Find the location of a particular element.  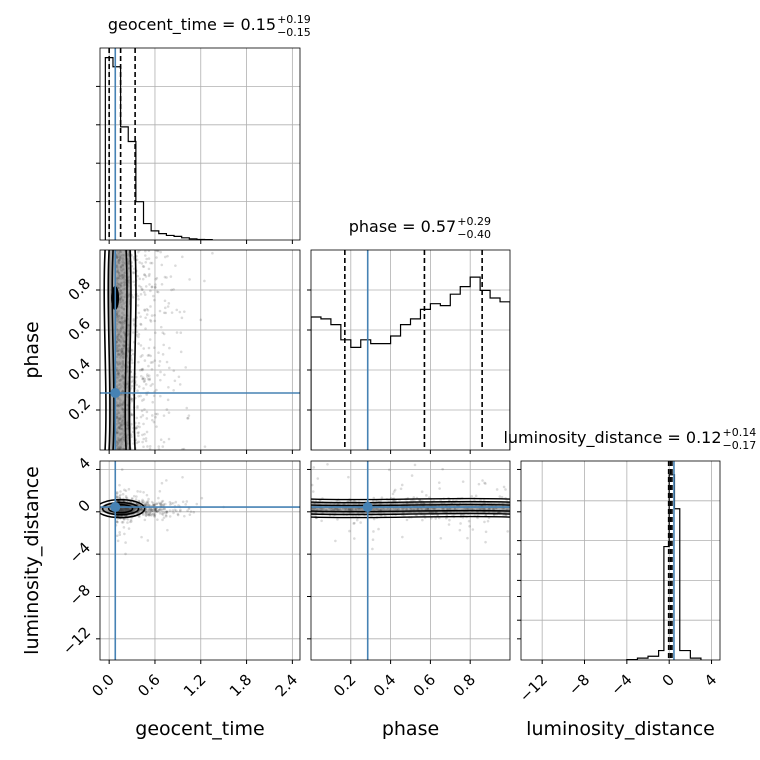

y-tick-label-phase: 0.8 is located at coordinates (80, 289).